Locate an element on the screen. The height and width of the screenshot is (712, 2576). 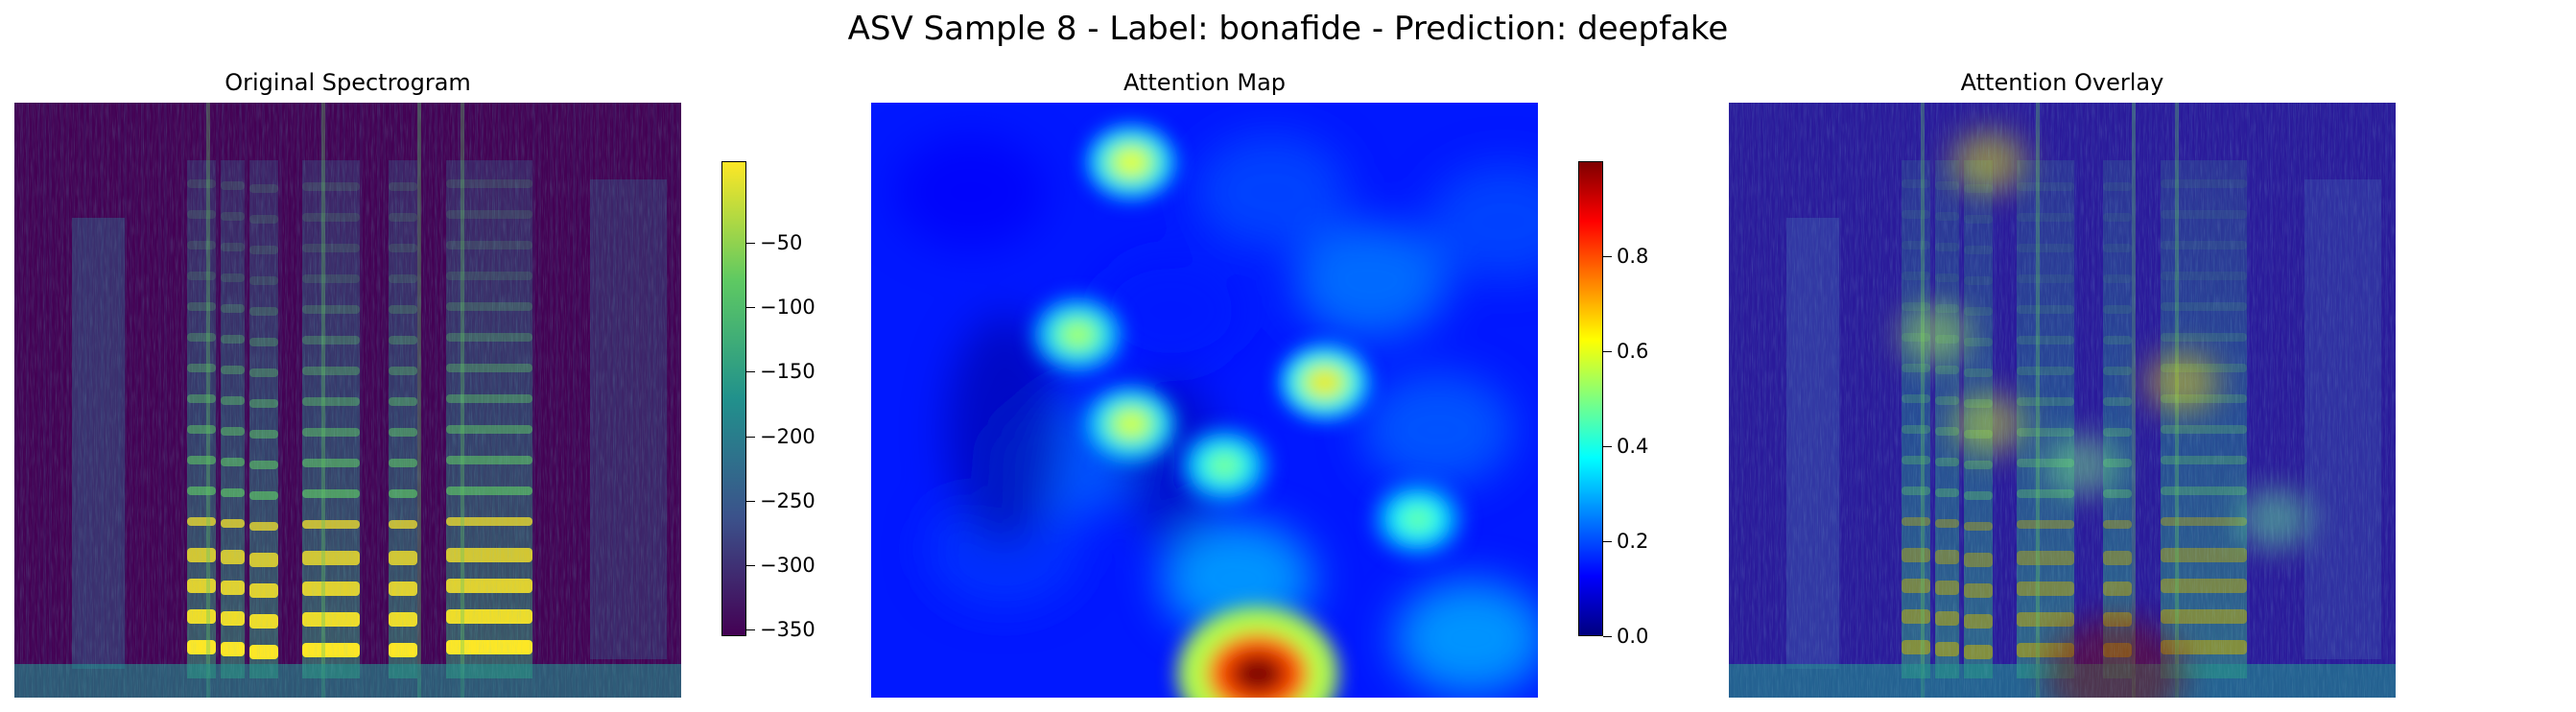
spectrogram-colorbar-tick-label: −350 is located at coordinates (787, 630).